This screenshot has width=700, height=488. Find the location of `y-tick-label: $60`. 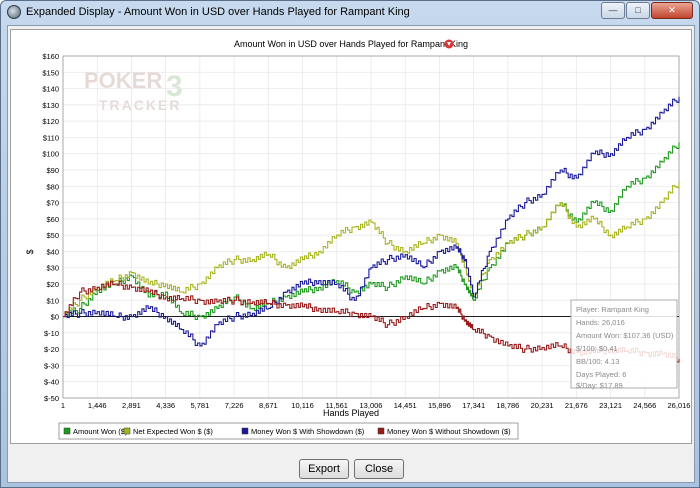

y-tick-label: $60 is located at coordinates (52, 219).